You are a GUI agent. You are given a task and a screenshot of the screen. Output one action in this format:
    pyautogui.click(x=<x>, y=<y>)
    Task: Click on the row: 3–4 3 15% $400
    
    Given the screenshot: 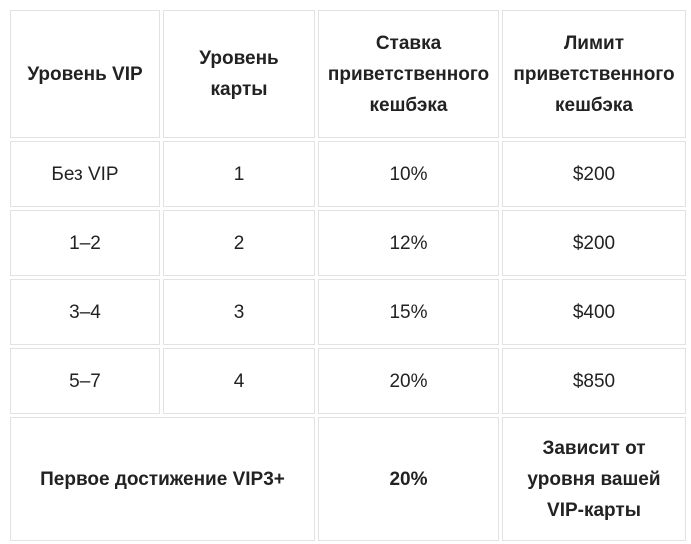 What is the action you would take?
    pyautogui.click(x=348, y=312)
    